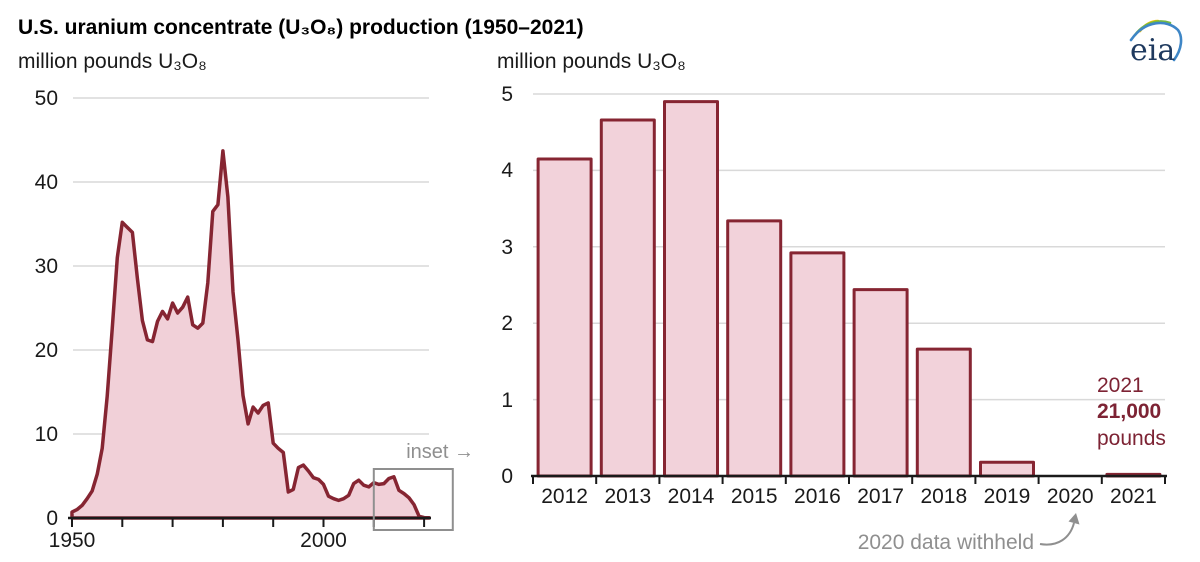  What do you see at coordinates (507, 324) in the screenshot?
I see `right-y-tick-label-2: 2` at bounding box center [507, 324].